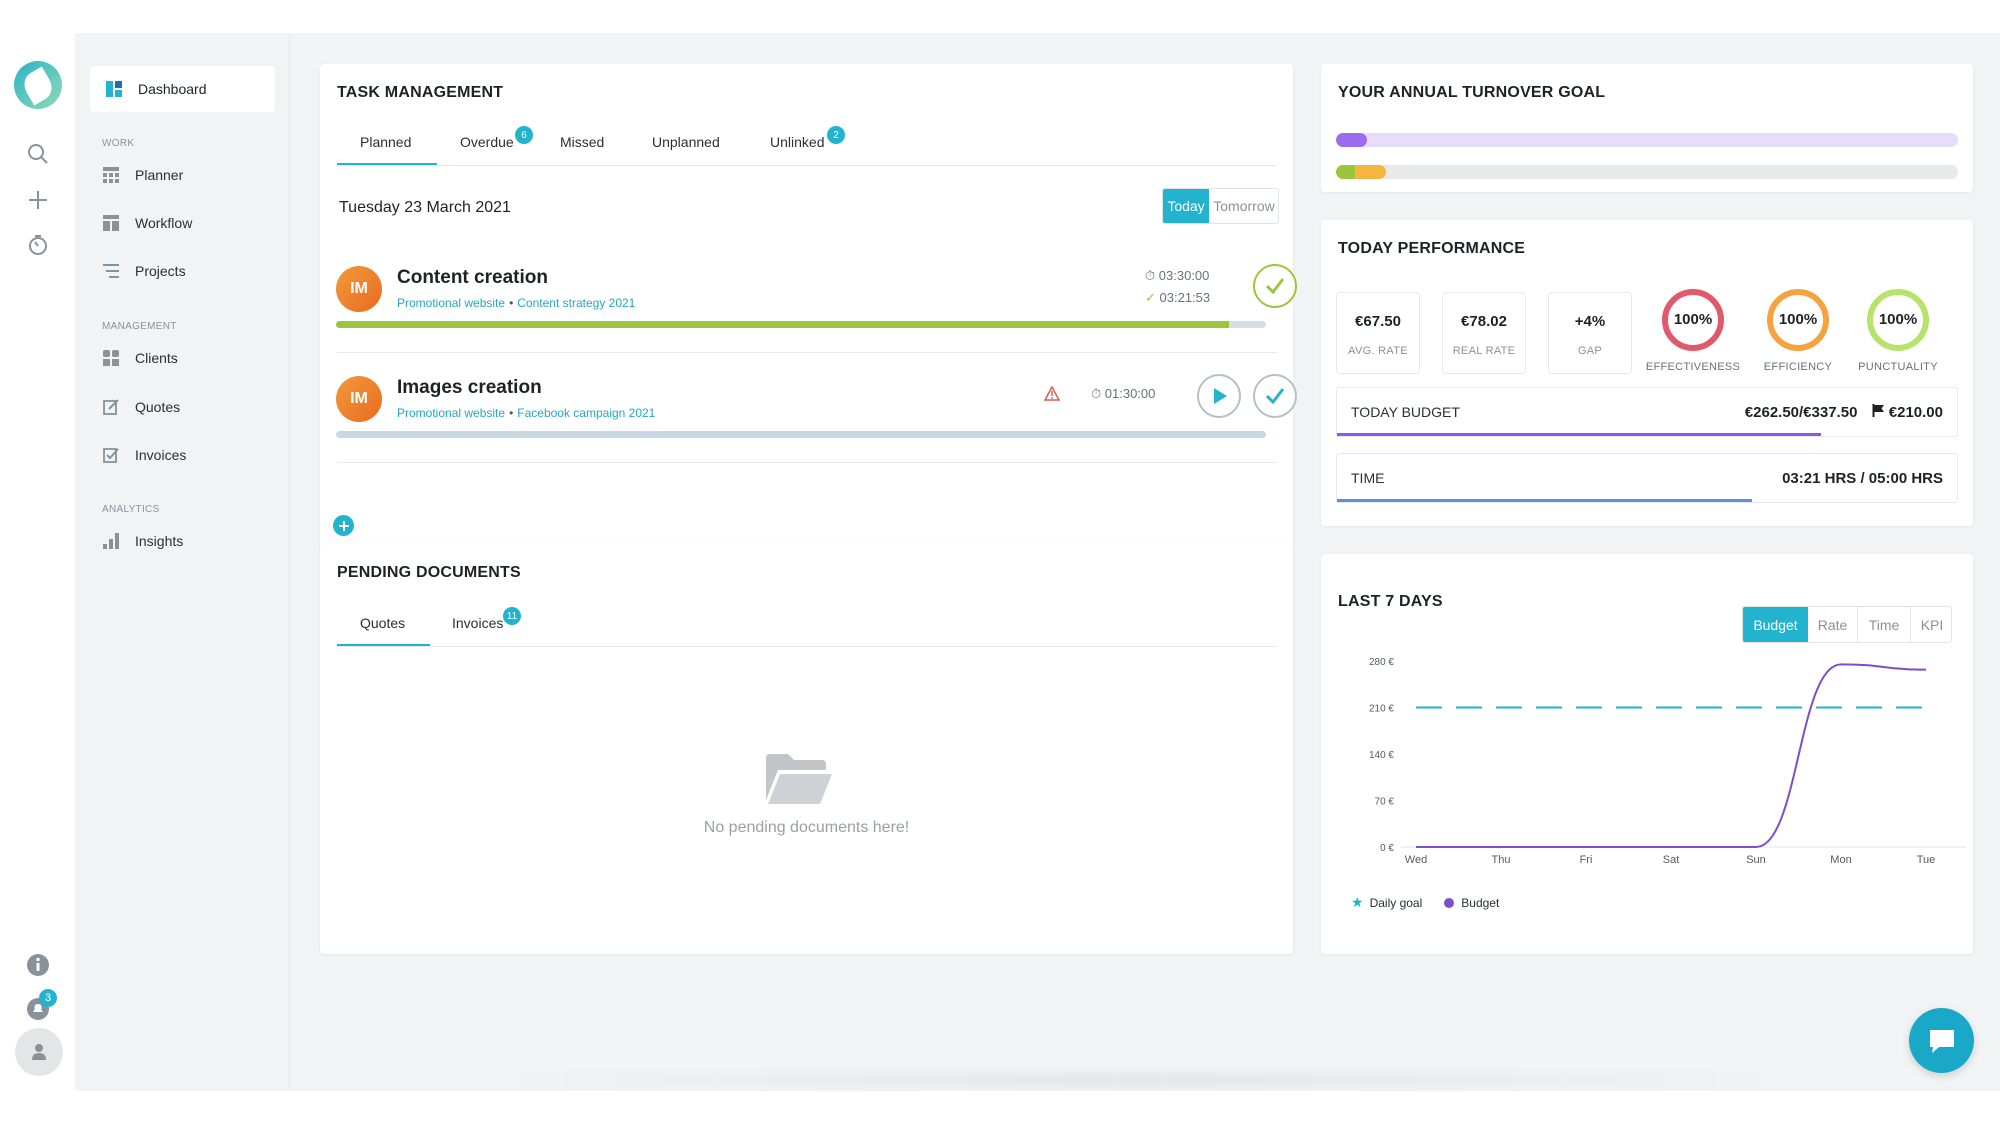 The image size is (2000, 1125). I want to click on planned-time: ⏱ 01:30:00, so click(1123, 394).